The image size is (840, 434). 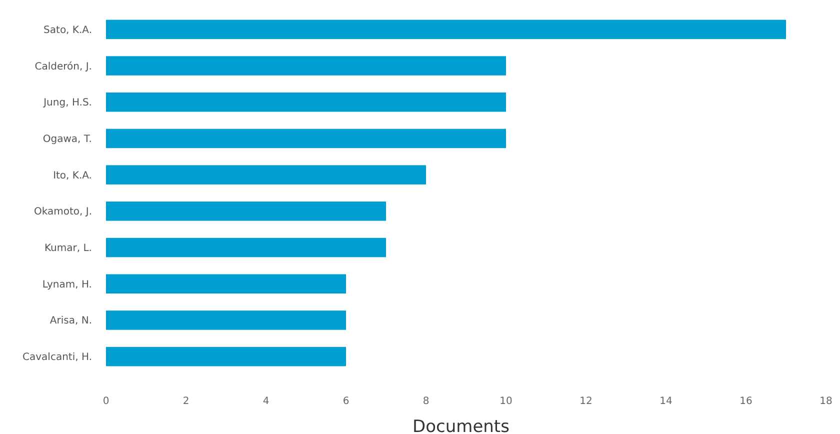 I want to click on y-tick-label: Cavalcanti, H., so click(x=57, y=358).